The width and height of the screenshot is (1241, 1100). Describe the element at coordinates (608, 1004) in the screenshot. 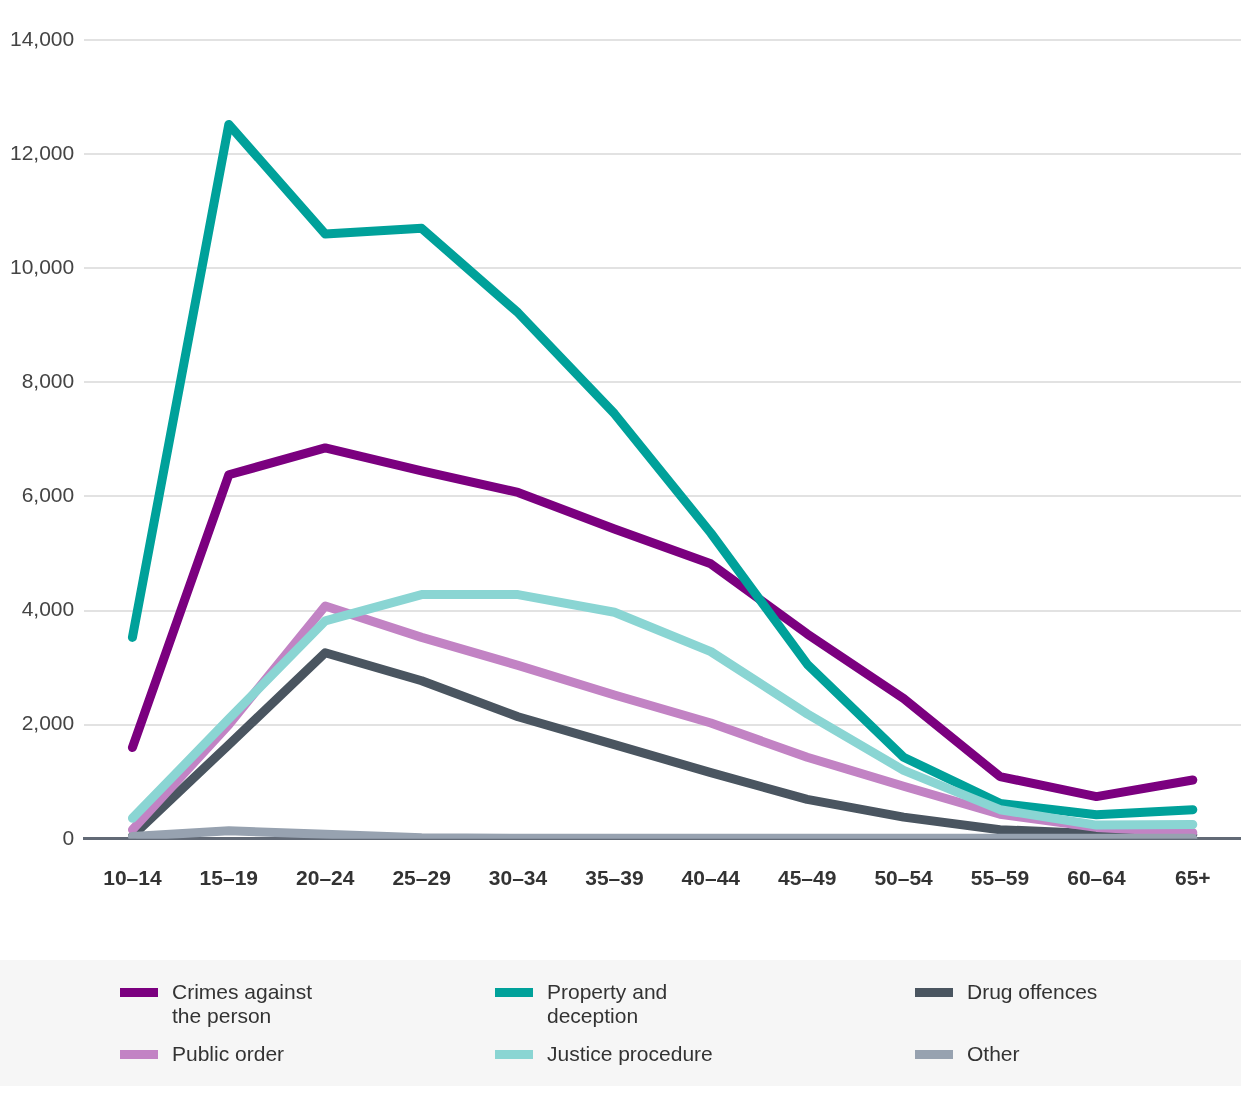

I see `legend-label: Property and deception` at that location.